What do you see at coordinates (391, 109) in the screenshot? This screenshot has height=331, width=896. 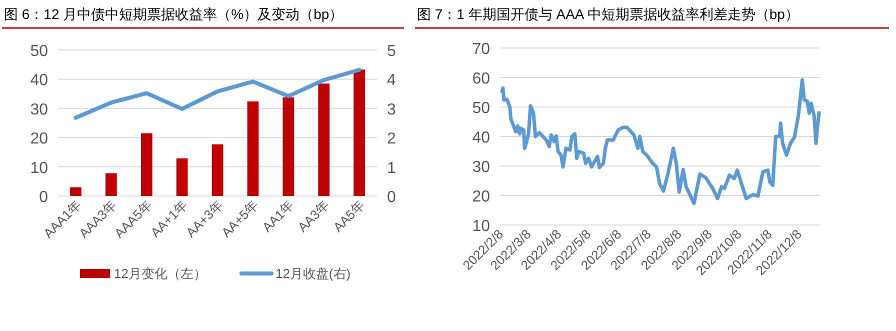 I see `y2-tick-label: 3` at bounding box center [391, 109].